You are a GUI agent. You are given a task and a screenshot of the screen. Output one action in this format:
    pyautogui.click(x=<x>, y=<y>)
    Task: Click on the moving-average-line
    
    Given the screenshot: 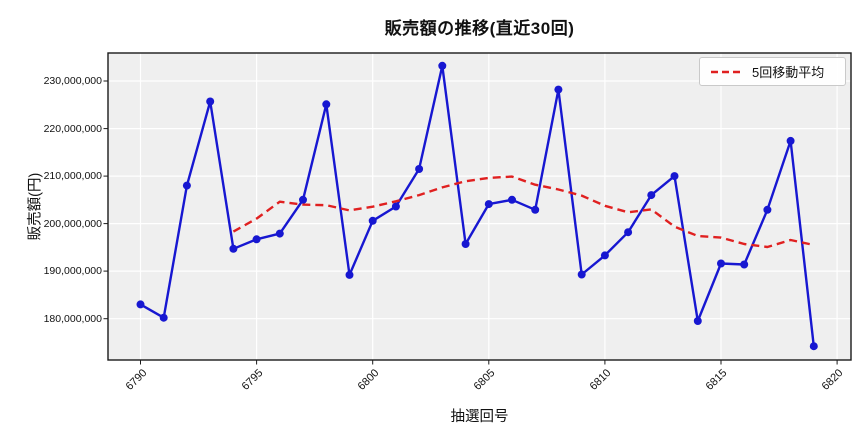 What is the action you would take?
    pyautogui.click(x=523, y=212)
    